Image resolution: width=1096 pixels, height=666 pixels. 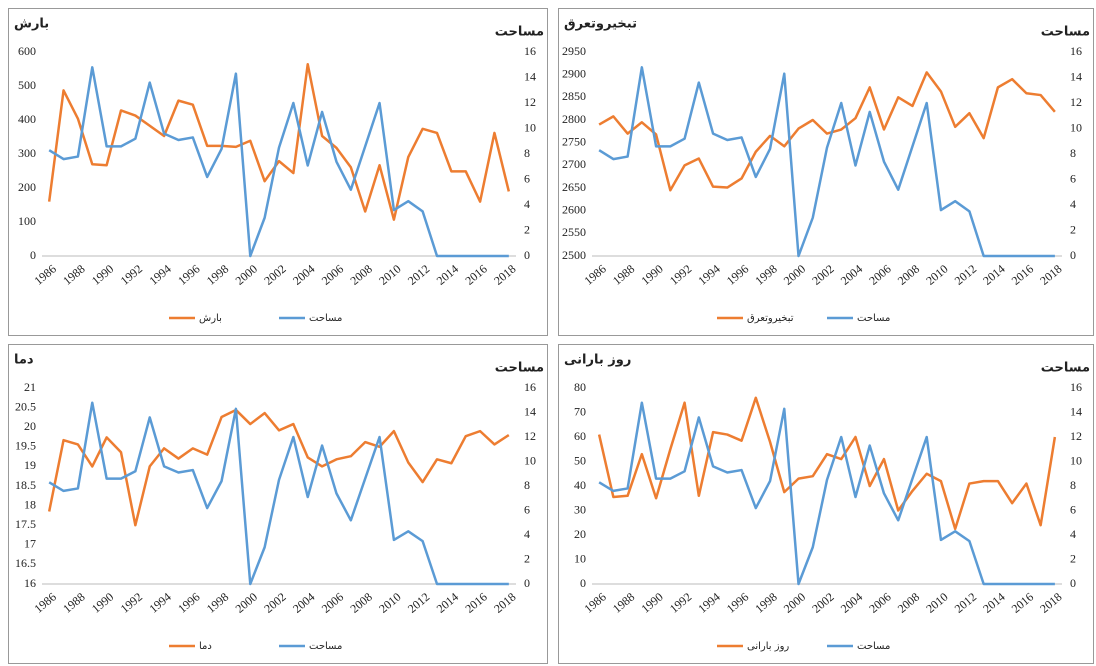 I want to click on y-tick-label: 19, so click(x=30, y=465).